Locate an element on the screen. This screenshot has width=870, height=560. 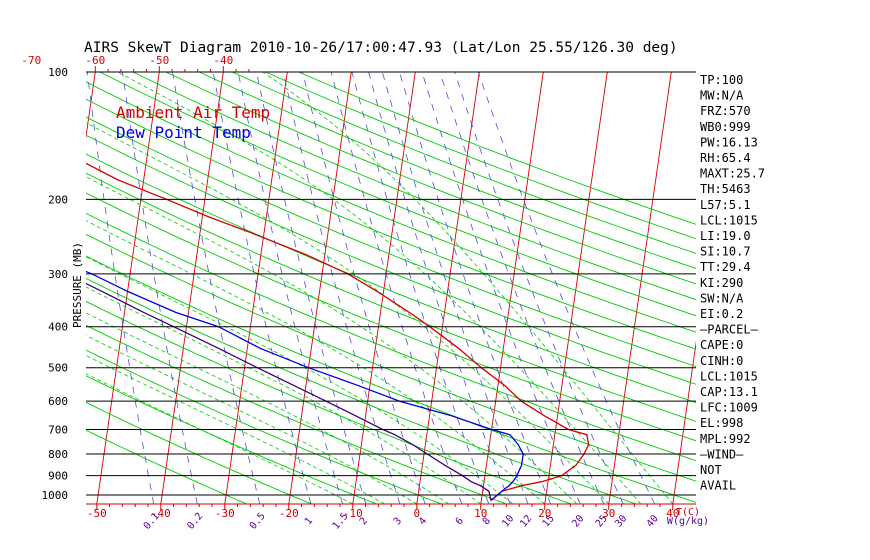
index-value: —PARCEL— is located at coordinates (729, 330).